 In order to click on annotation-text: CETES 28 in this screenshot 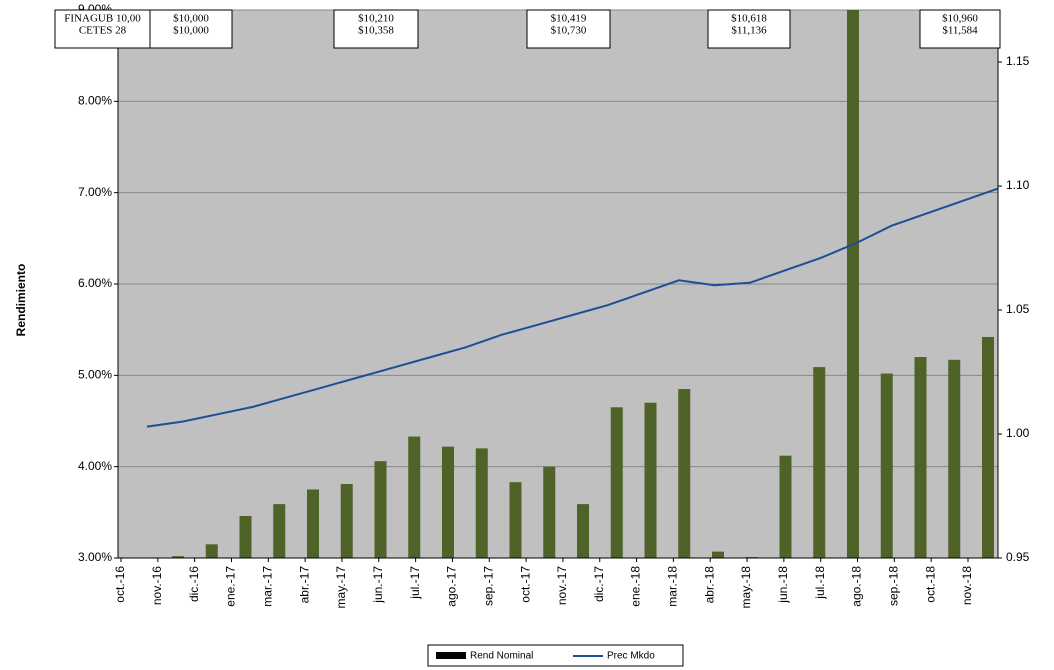, I will do `click(103, 31)`.